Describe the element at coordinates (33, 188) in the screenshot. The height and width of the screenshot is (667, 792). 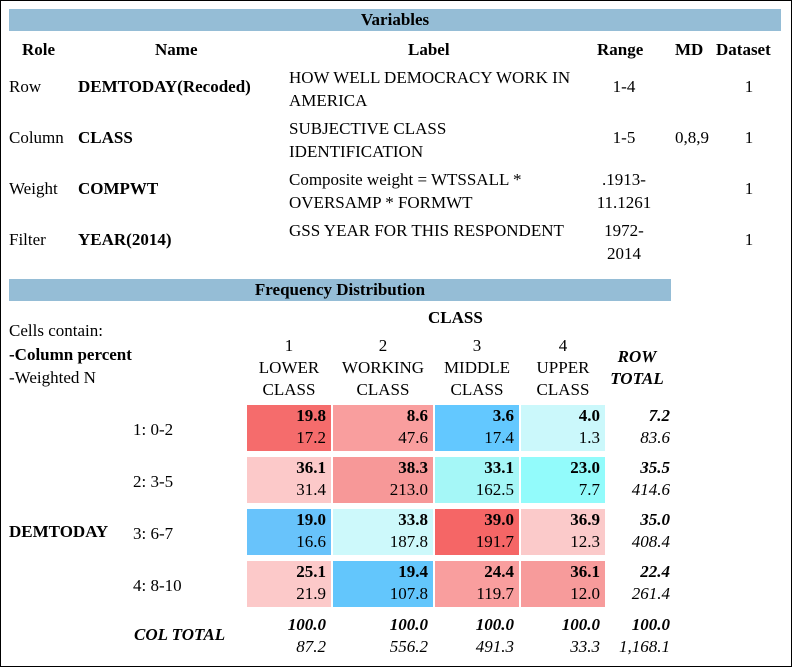
I see `variable-role: Weight` at that location.